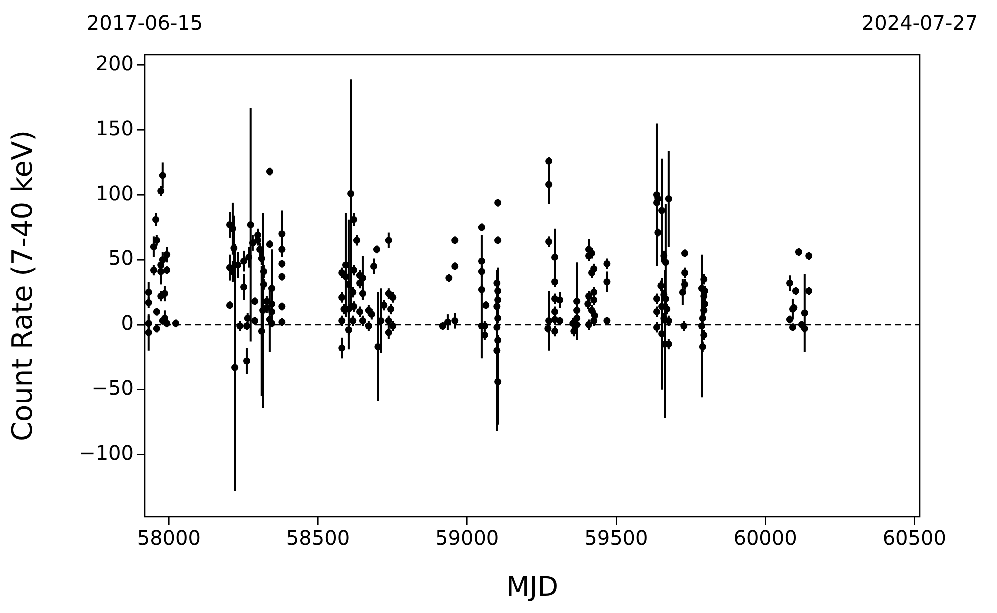  I want to click on y-tick-label: 100, so click(115, 193).